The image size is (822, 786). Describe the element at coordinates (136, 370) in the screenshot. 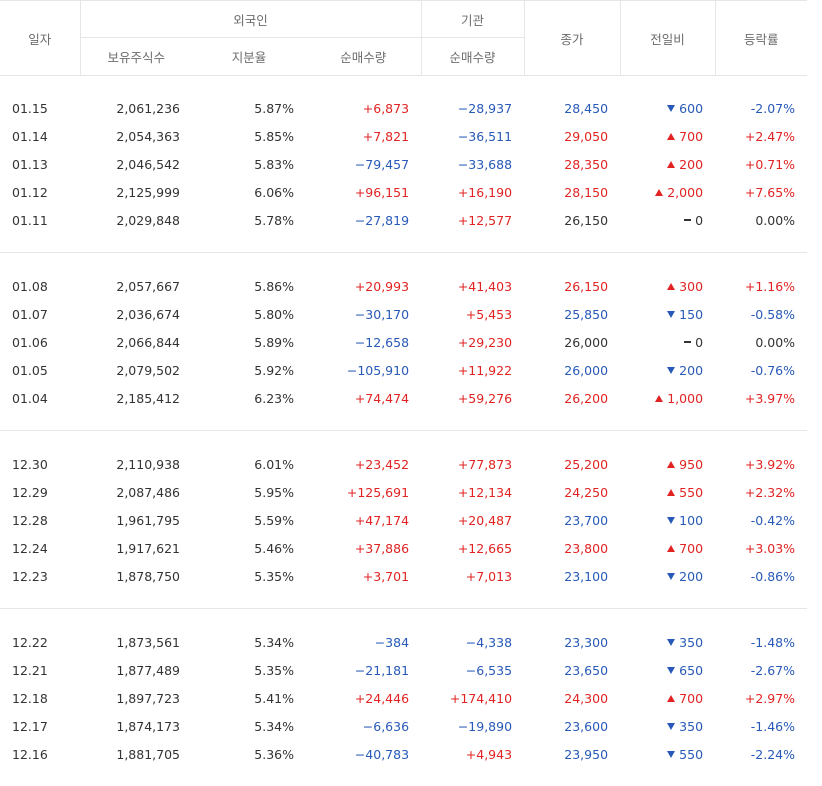

I see `cell-holdings: 2,079,502` at that location.